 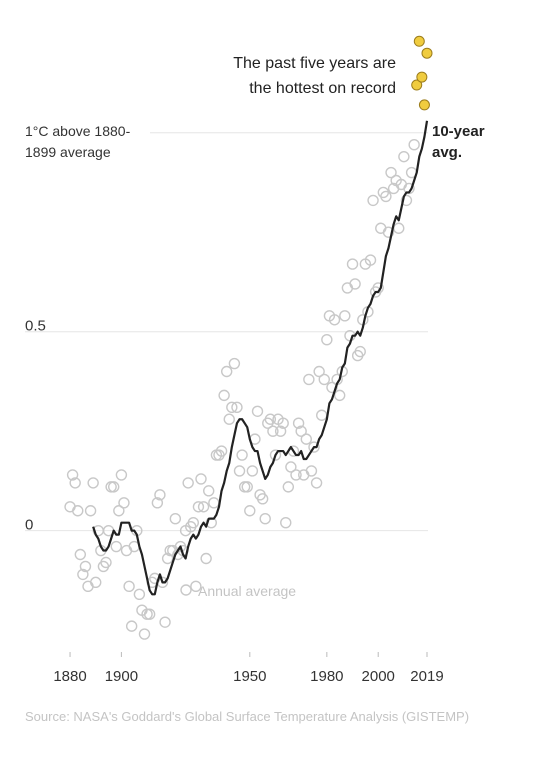 I want to click on x-tick-label: 1980, so click(x=326, y=676).